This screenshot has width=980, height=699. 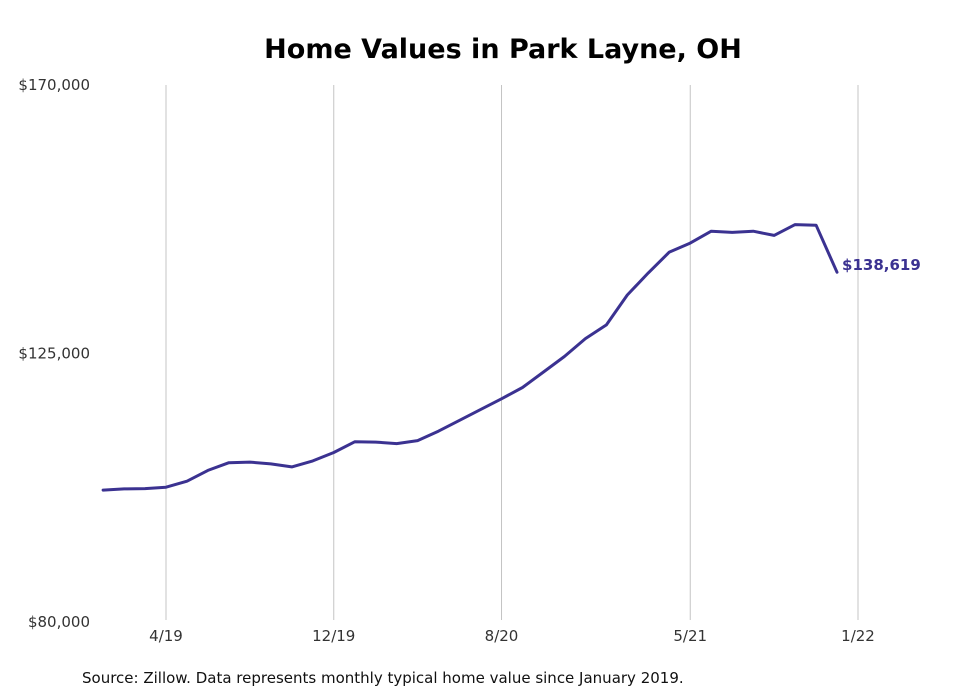 What do you see at coordinates (54, 85) in the screenshot?
I see `y-tick-label: $170,000` at bounding box center [54, 85].